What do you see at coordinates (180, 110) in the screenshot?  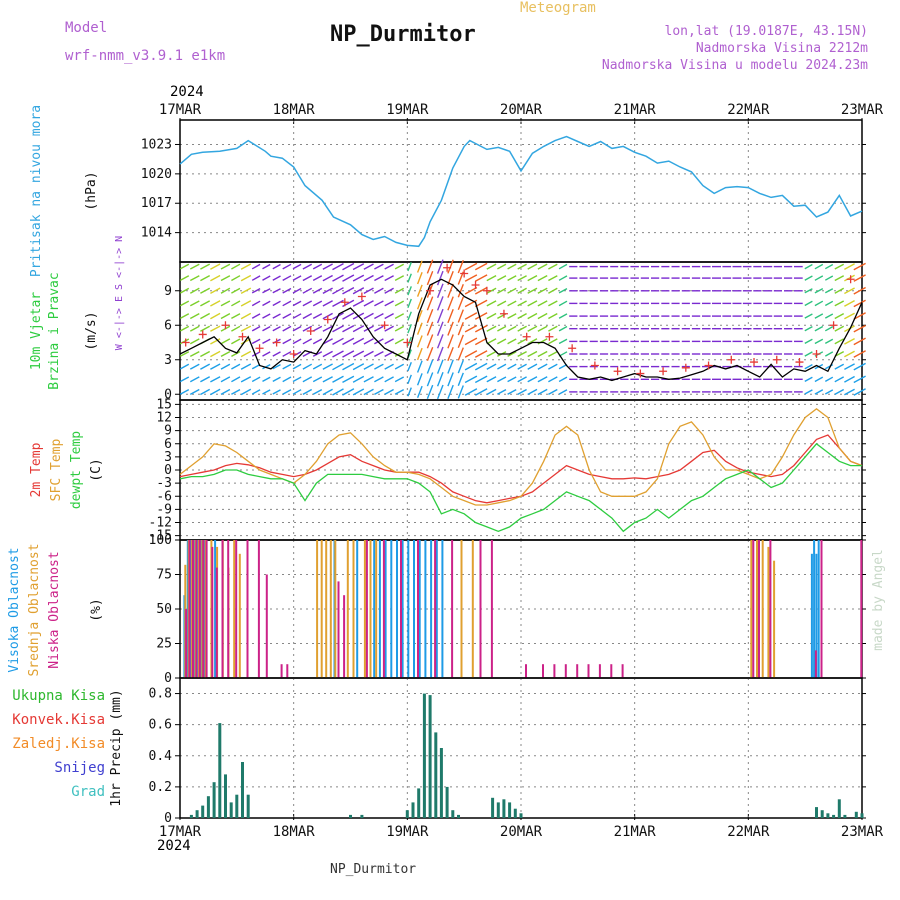 I see `x-tick-label-top: 17MAR` at bounding box center [180, 110].